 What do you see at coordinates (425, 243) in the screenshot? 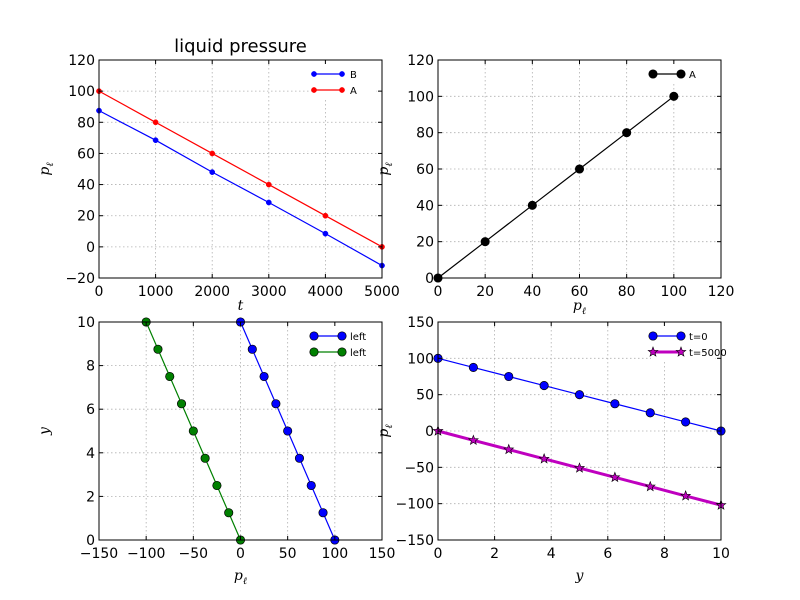
I see `y-tick-label: 20` at bounding box center [425, 243].